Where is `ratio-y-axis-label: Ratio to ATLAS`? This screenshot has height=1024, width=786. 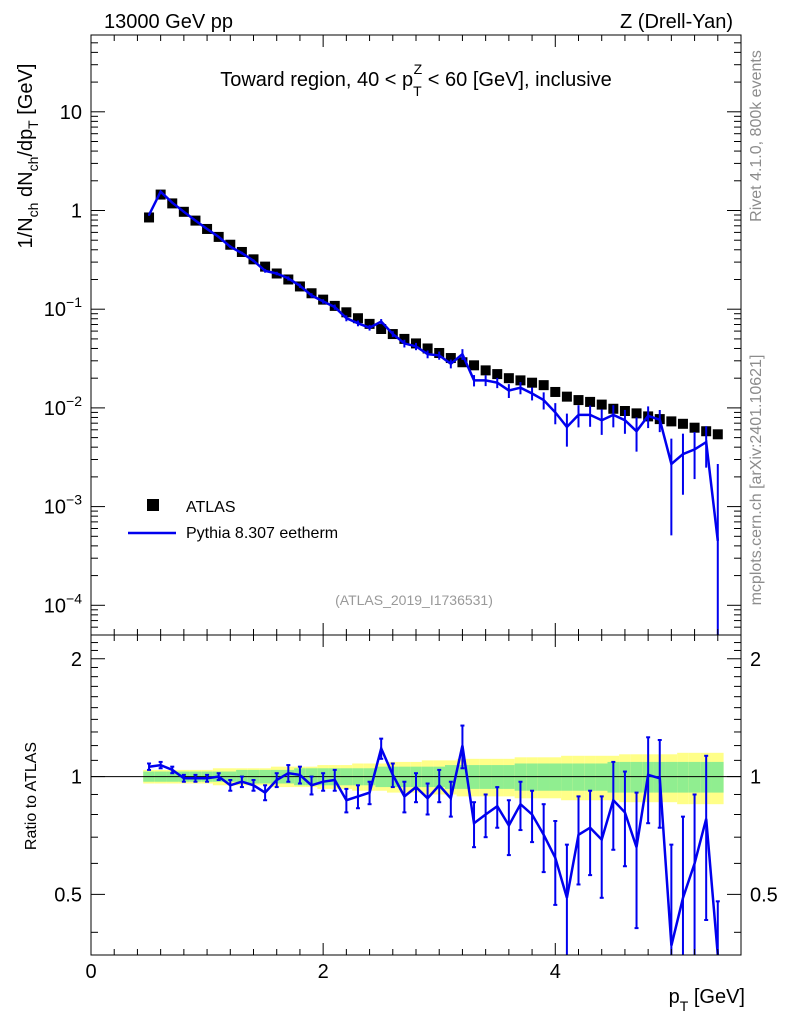
ratio-y-axis-label: Ratio to ATLAS is located at coordinates (31, 796).